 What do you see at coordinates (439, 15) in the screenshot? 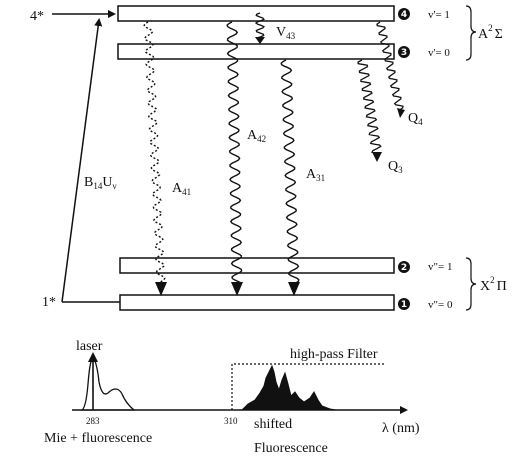
I see `vib-label-4: v'= 1` at bounding box center [439, 15].